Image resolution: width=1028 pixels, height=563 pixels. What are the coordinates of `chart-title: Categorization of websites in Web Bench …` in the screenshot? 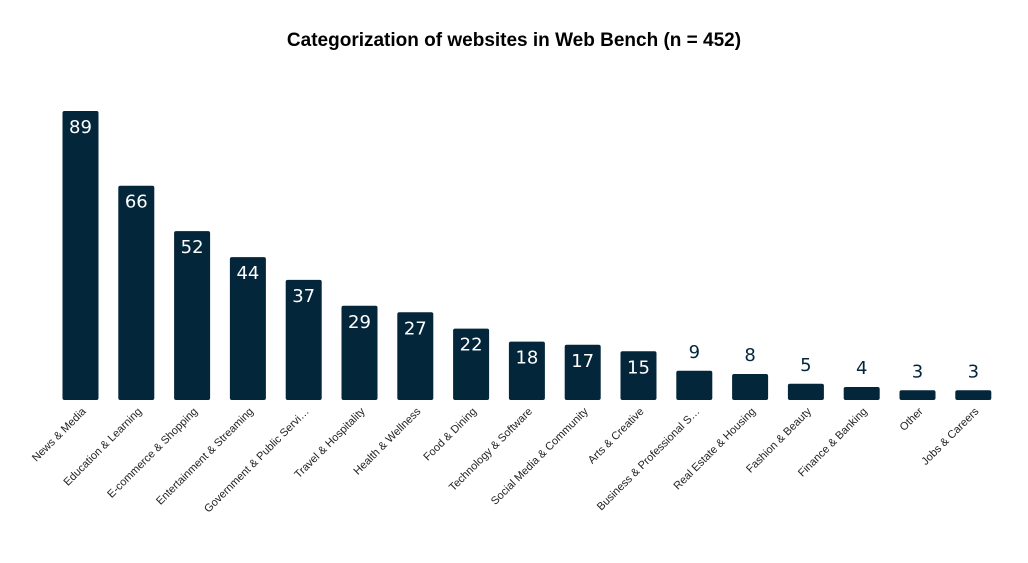 It's located at (514, 40).